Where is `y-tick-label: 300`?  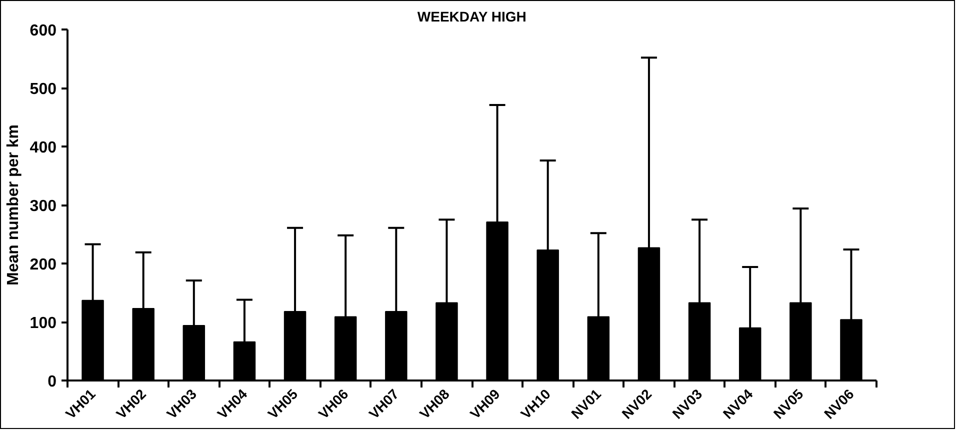
y-tick-label: 300 is located at coordinates (43, 206).